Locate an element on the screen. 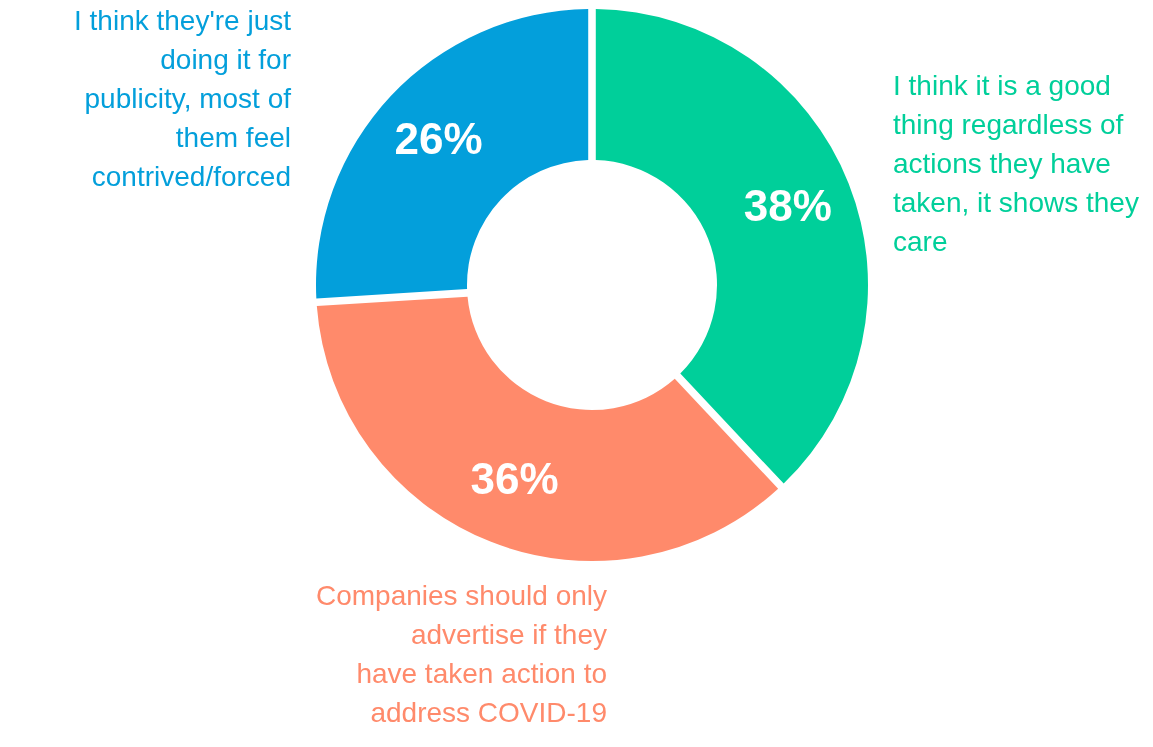 The image size is (1153, 747). data-label: 38% is located at coordinates (787, 205).